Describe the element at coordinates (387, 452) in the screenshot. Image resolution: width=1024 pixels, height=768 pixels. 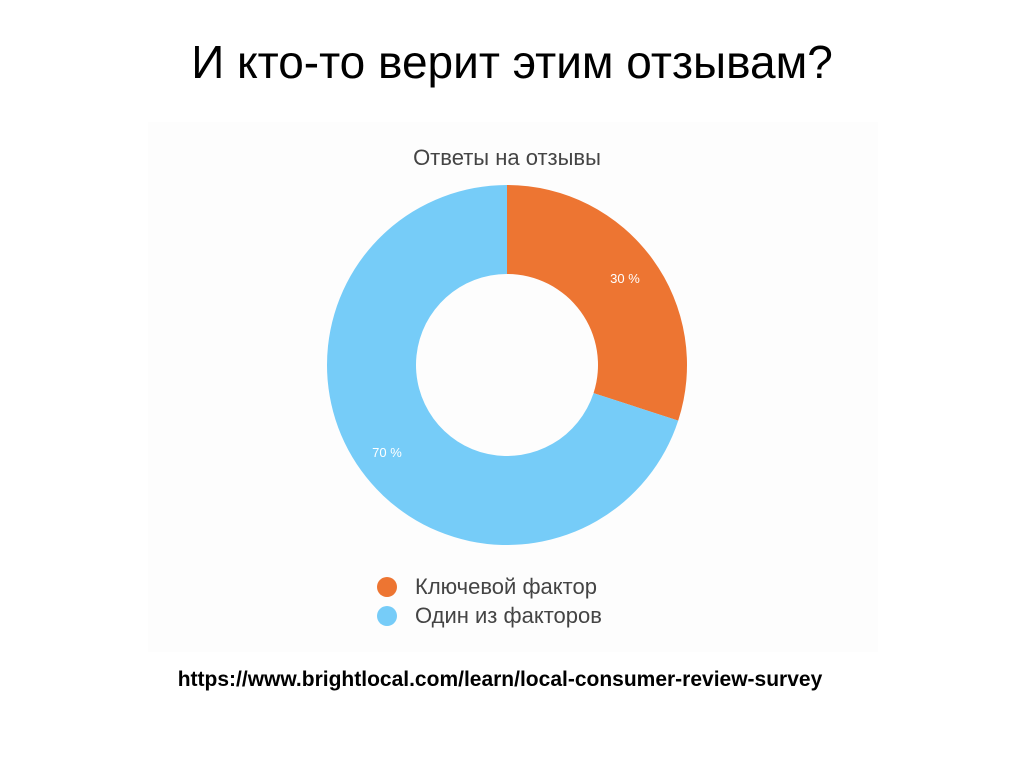
I see `donut-label-one-of-factors: 70 %` at that location.